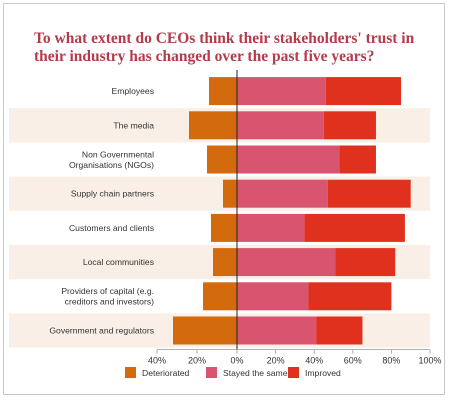 Image resolution: width=450 pixels, height=400 pixels. What do you see at coordinates (166, 373) in the screenshot?
I see `legend-label: Deteriorated` at bounding box center [166, 373].